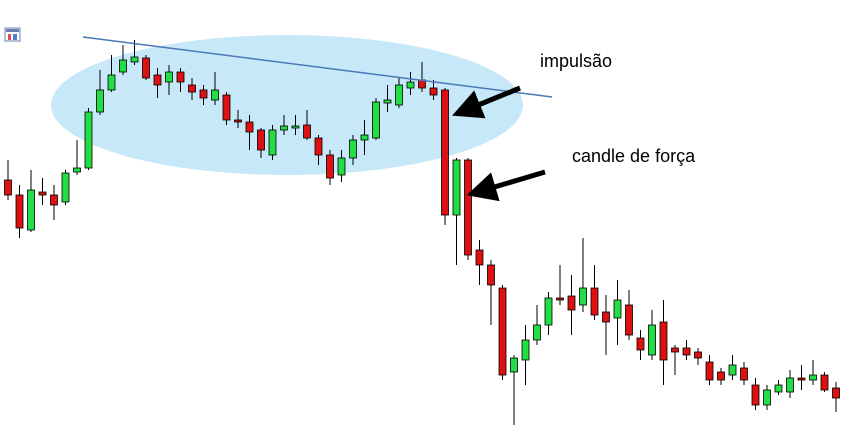 Image resolution: width=845 pixels, height=426 pixels. I want to click on annotation: candle de força, so click(634, 156).